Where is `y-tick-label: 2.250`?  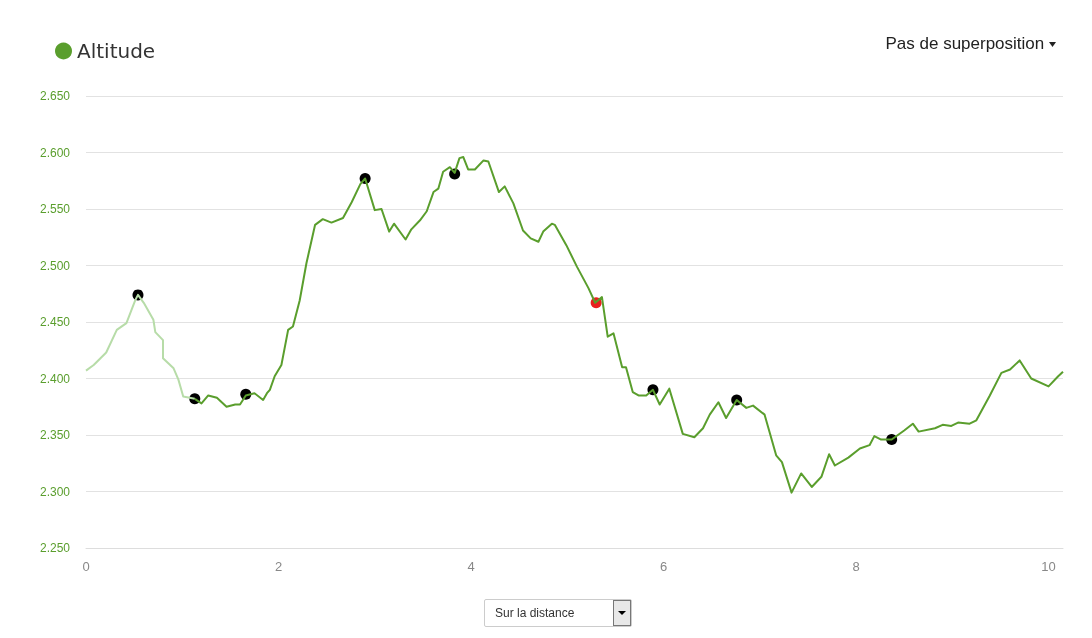 y-tick-label: 2.250 is located at coordinates (55, 548).